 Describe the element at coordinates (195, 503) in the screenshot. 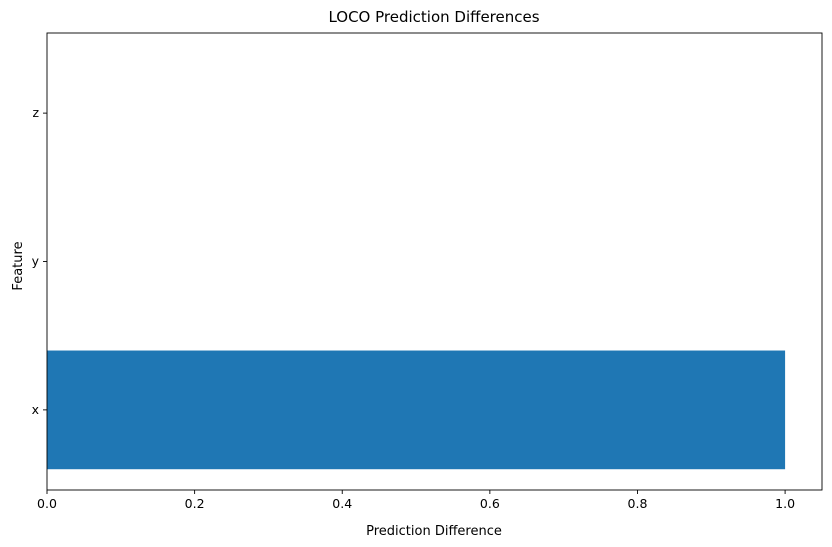

I see `x-tick-label: 0.2` at that location.